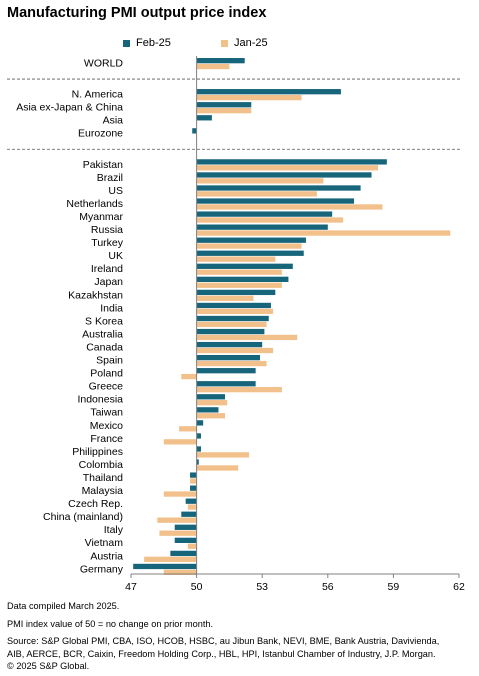 Image resolution: width=479 pixels, height=676 pixels. I want to click on category-label-japan: Japan, so click(108, 282).